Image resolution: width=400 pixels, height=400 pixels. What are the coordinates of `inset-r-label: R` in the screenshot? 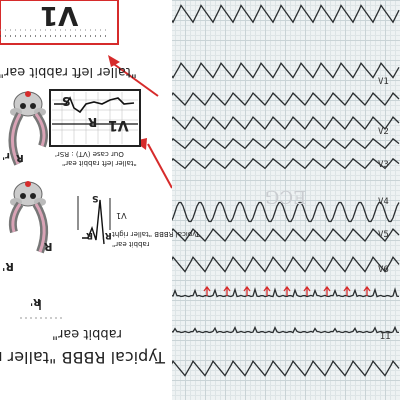 It's located at (93, 122).